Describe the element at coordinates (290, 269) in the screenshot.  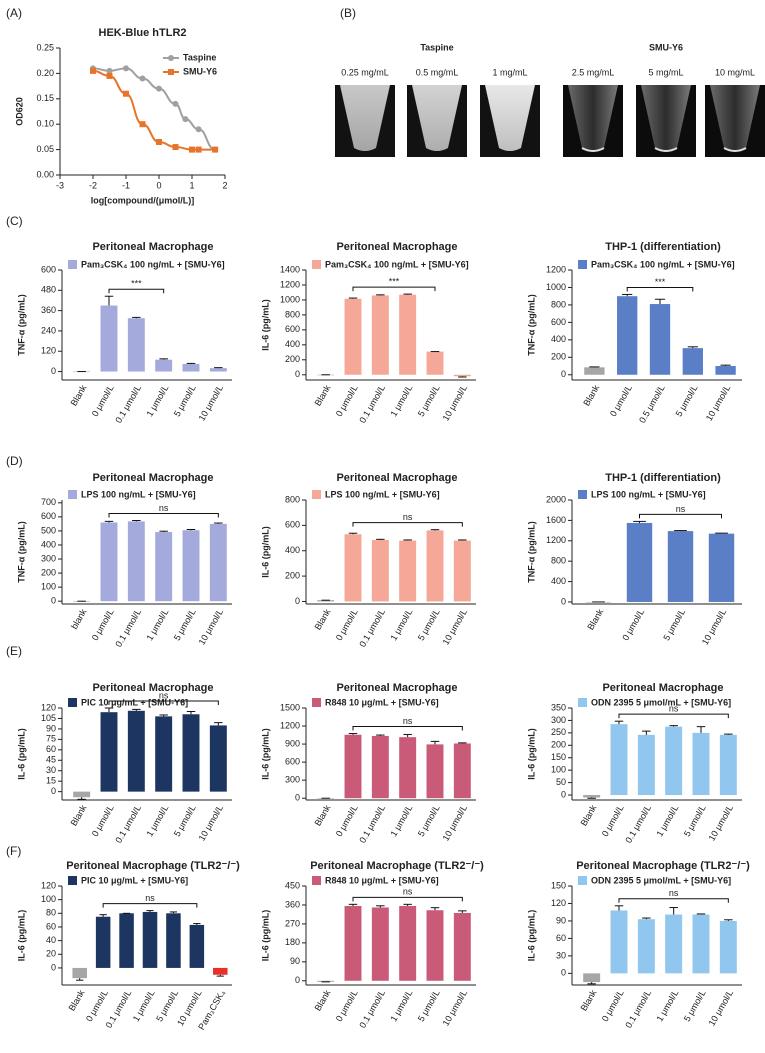
I see `y-tick-label: 1400` at that location.